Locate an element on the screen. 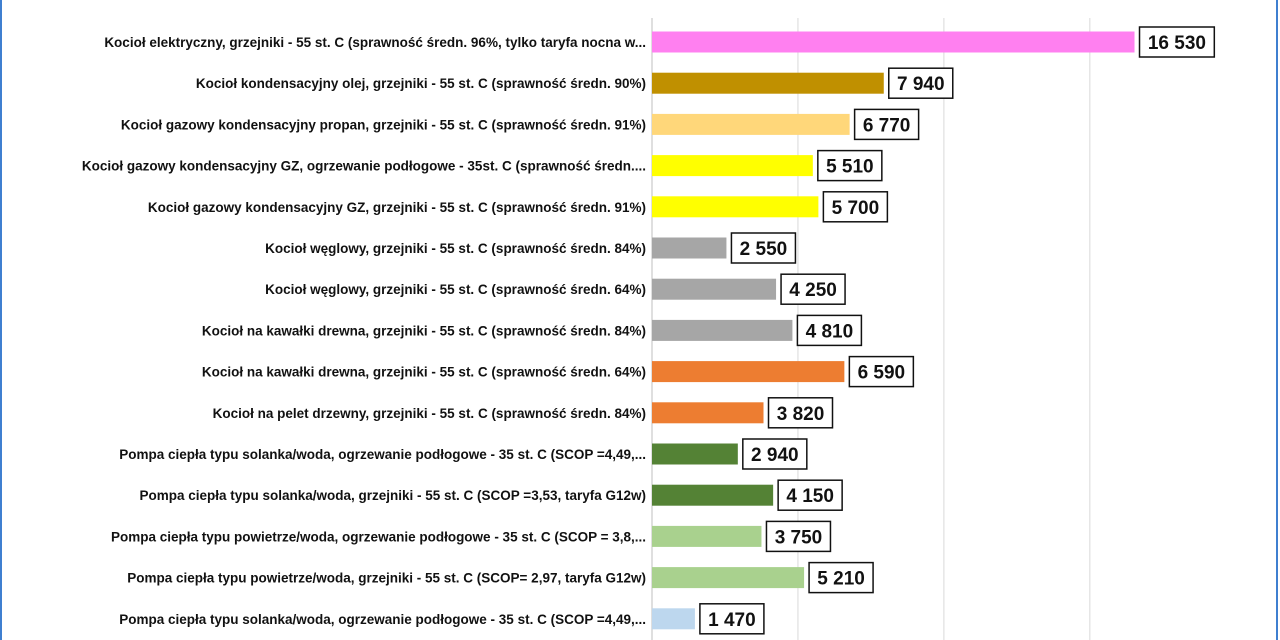  value-label: 6 770 is located at coordinates (886, 124).